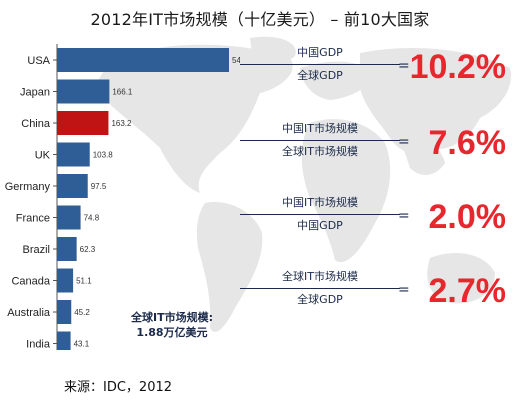  I want to click on data-label: 163.2, so click(121, 123).